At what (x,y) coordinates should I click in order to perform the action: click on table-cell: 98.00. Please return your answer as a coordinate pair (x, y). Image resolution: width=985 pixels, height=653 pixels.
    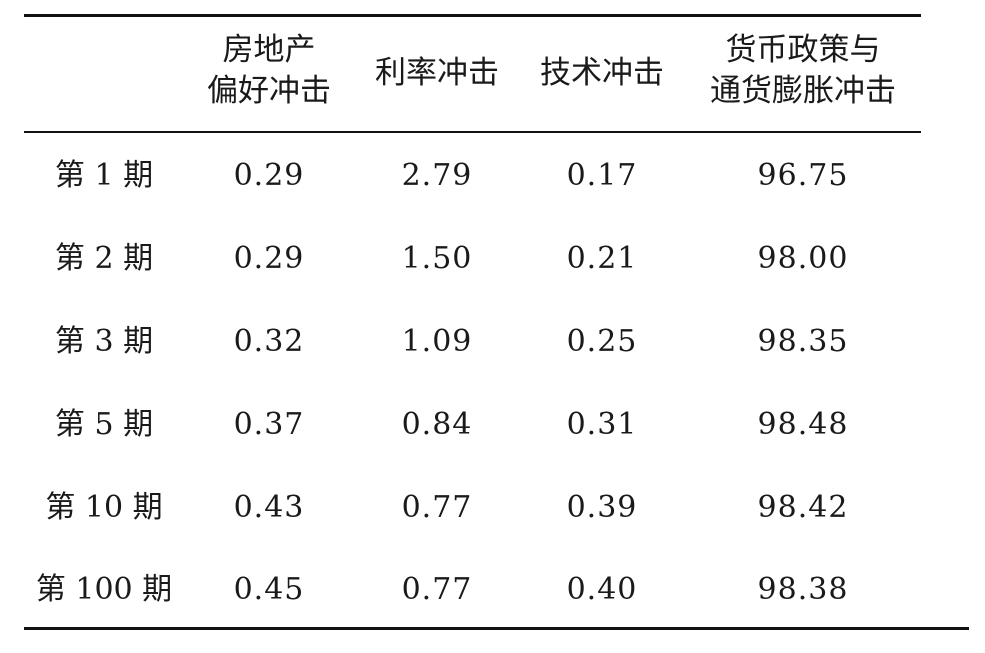
    Looking at the image, I should click on (803, 258).